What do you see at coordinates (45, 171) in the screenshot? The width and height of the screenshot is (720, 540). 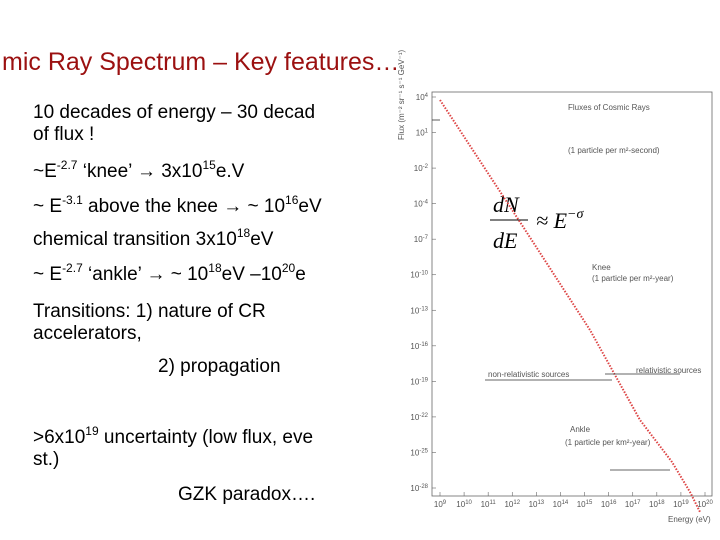 I see `text-run: ~E` at bounding box center [45, 171].